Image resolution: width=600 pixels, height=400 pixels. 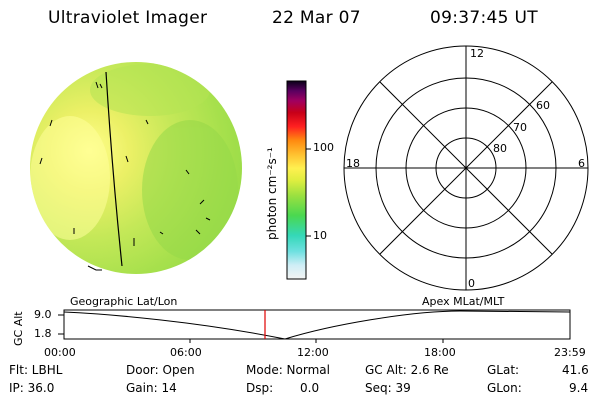 What do you see at coordinates (471, 283) in the screenshot?
I see `mlt-label-0: 0` at bounding box center [471, 283].